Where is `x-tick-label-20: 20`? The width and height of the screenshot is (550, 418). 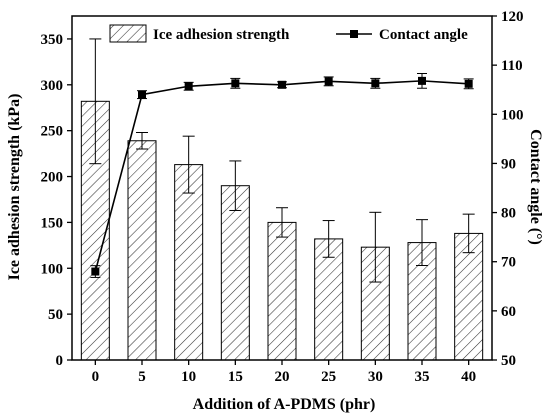
x-tick-label-20: 20 is located at coordinates (282, 377).